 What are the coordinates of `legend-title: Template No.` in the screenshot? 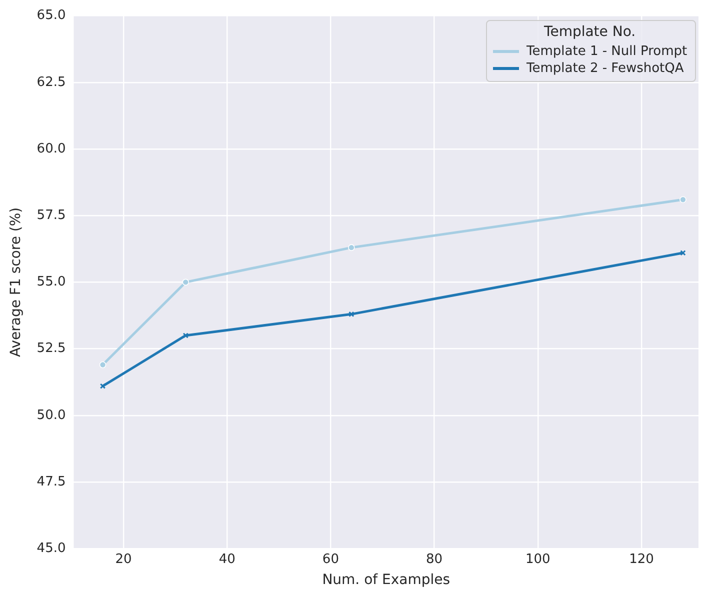 It's located at (590, 32).